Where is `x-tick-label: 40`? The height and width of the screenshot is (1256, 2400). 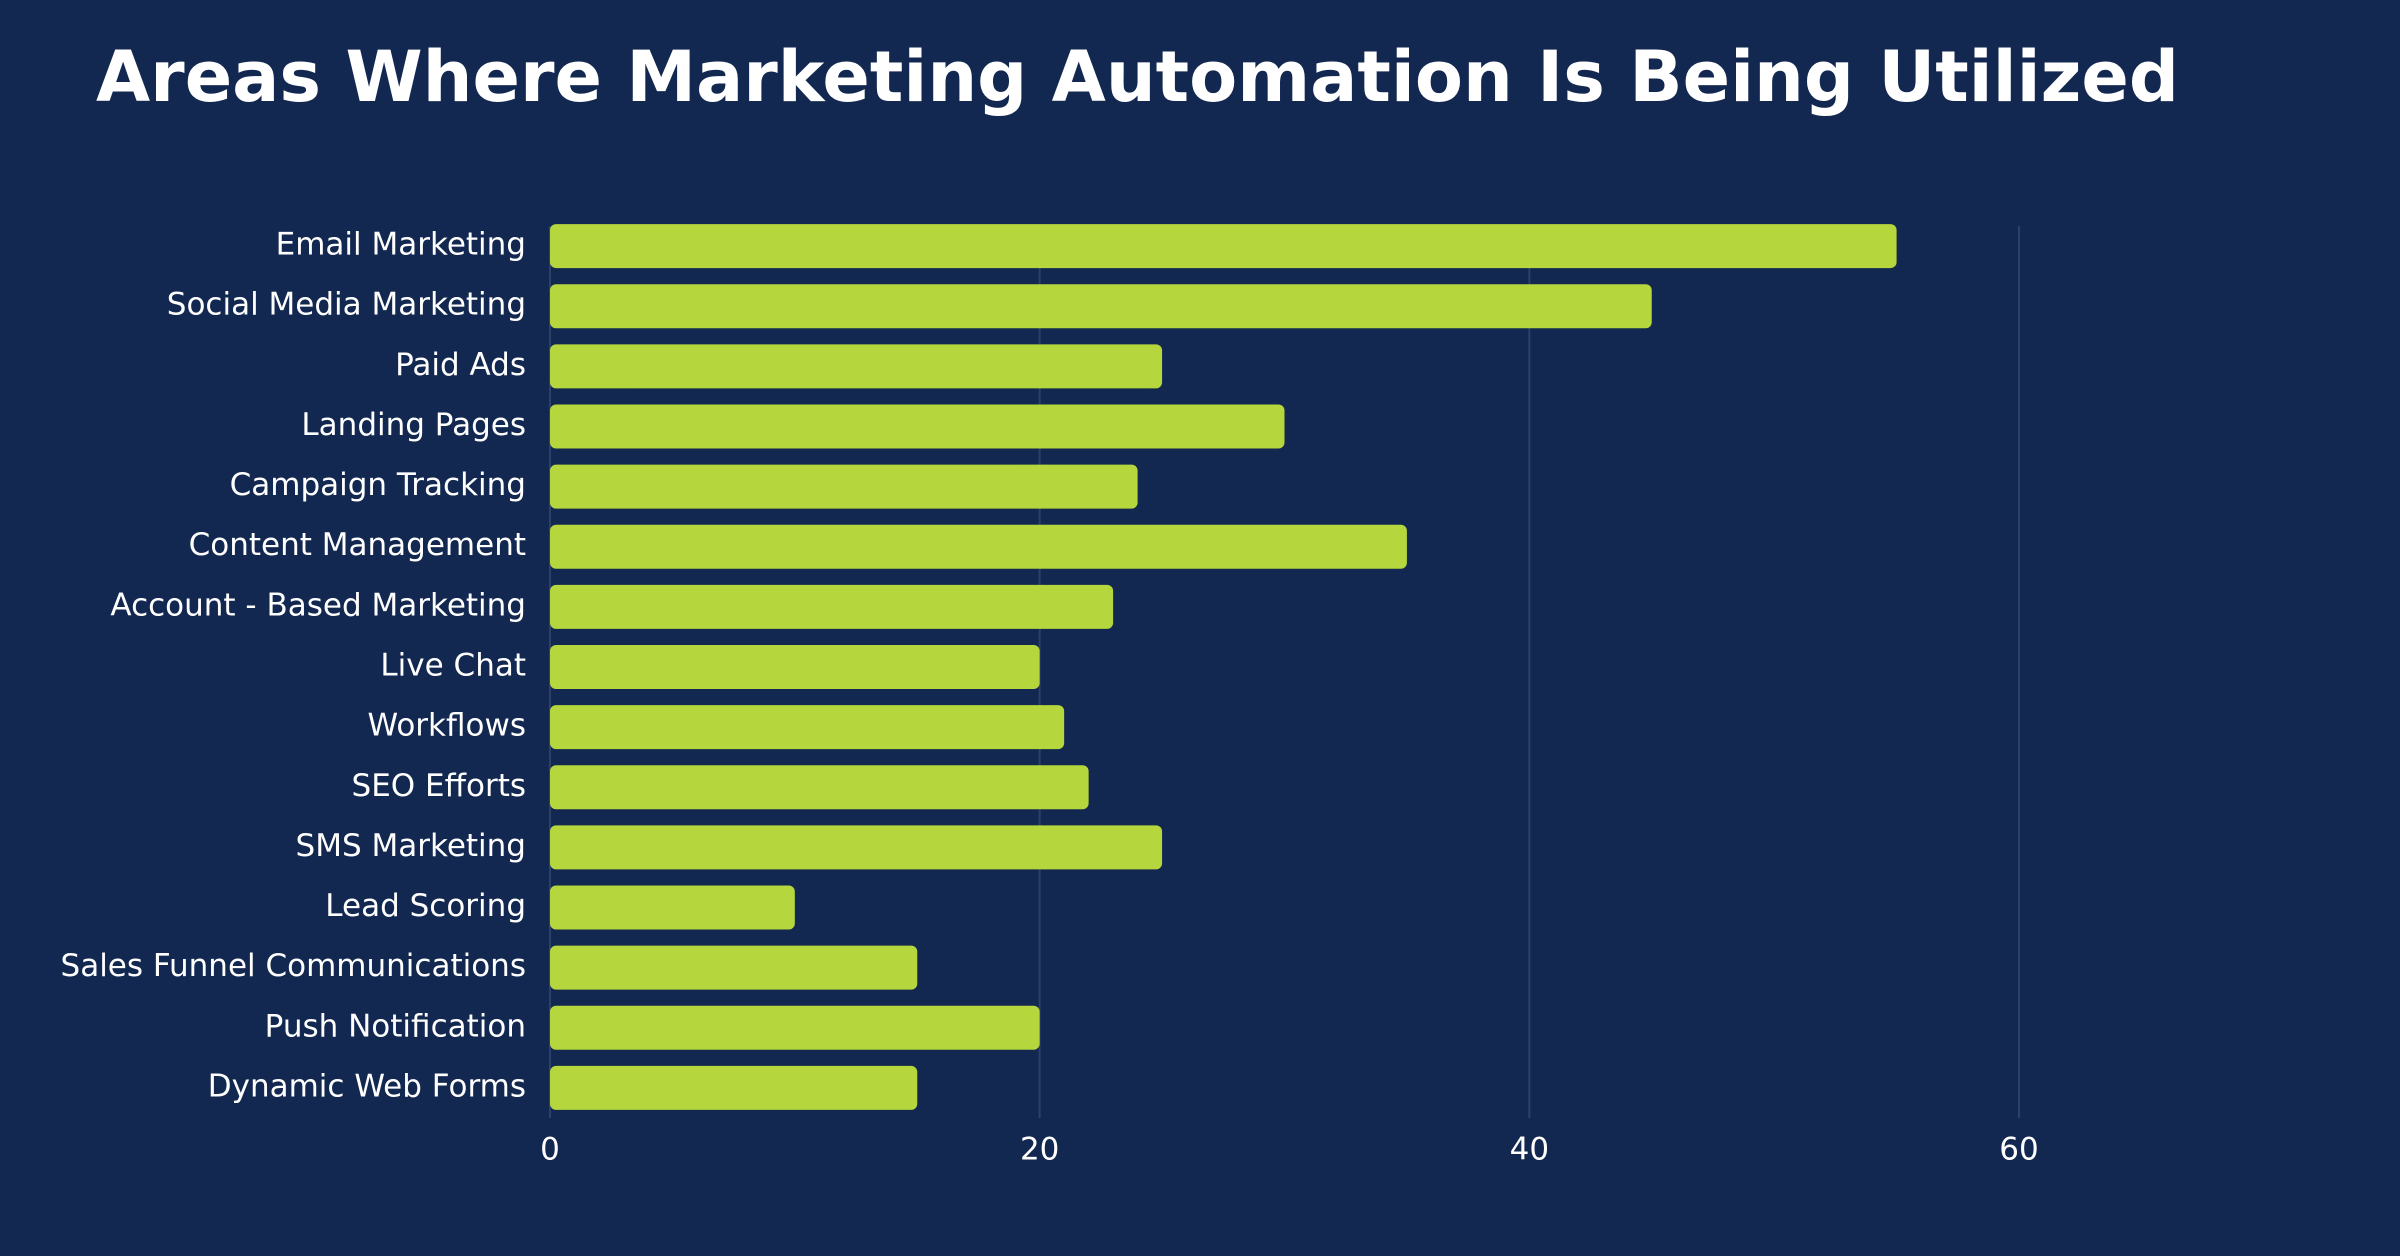 x-tick-label: 40 is located at coordinates (1529, 1150).